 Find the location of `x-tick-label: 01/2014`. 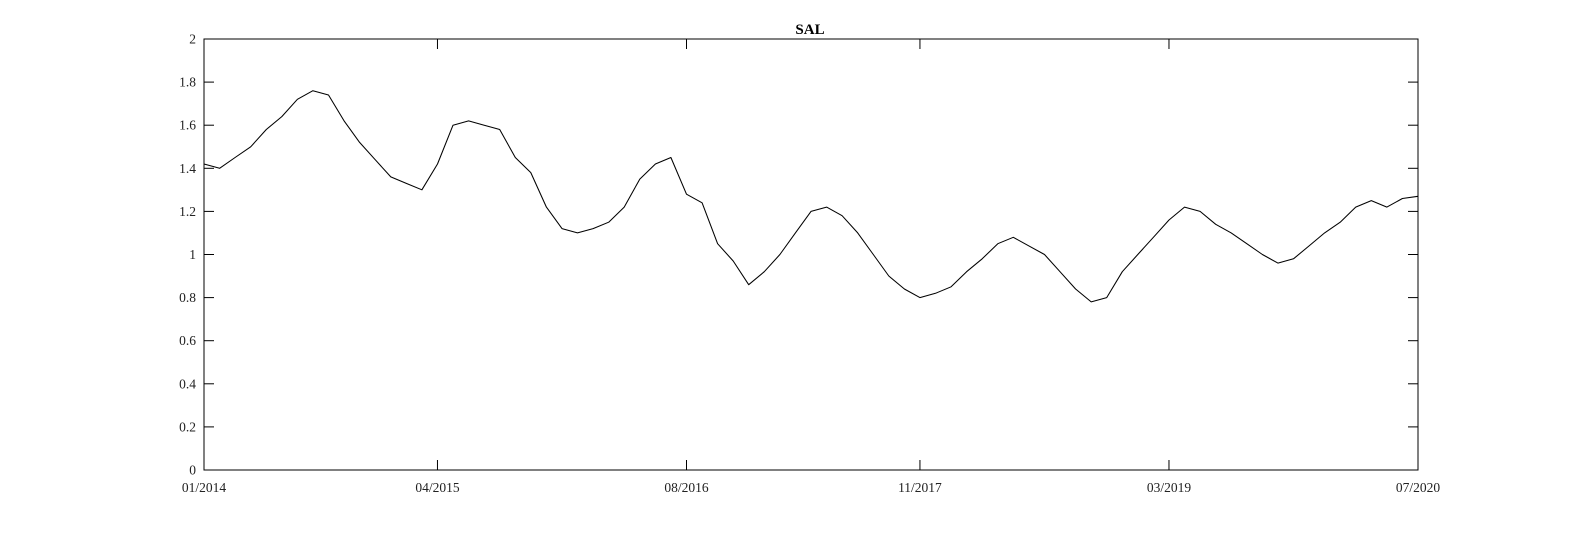

x-tick-label: 01/2014 is located at coordinates (204, 487).